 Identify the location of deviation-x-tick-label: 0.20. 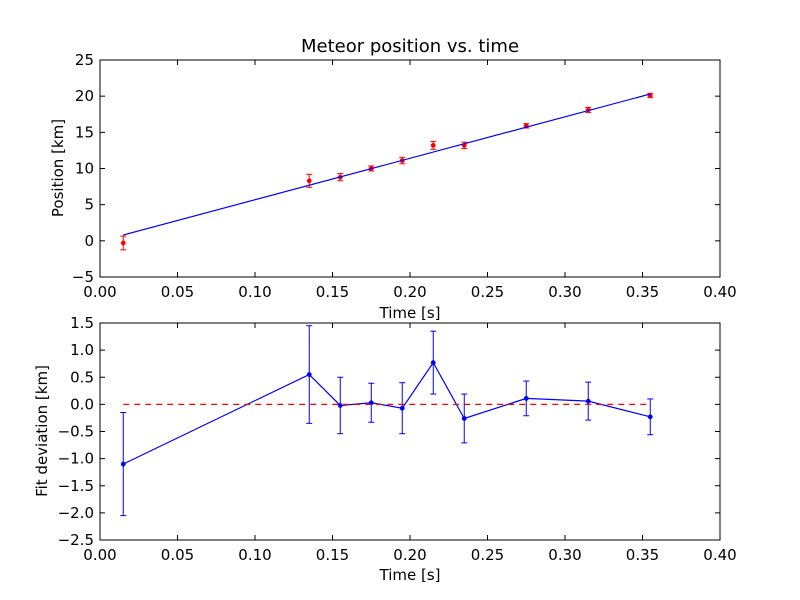
(409, 555).